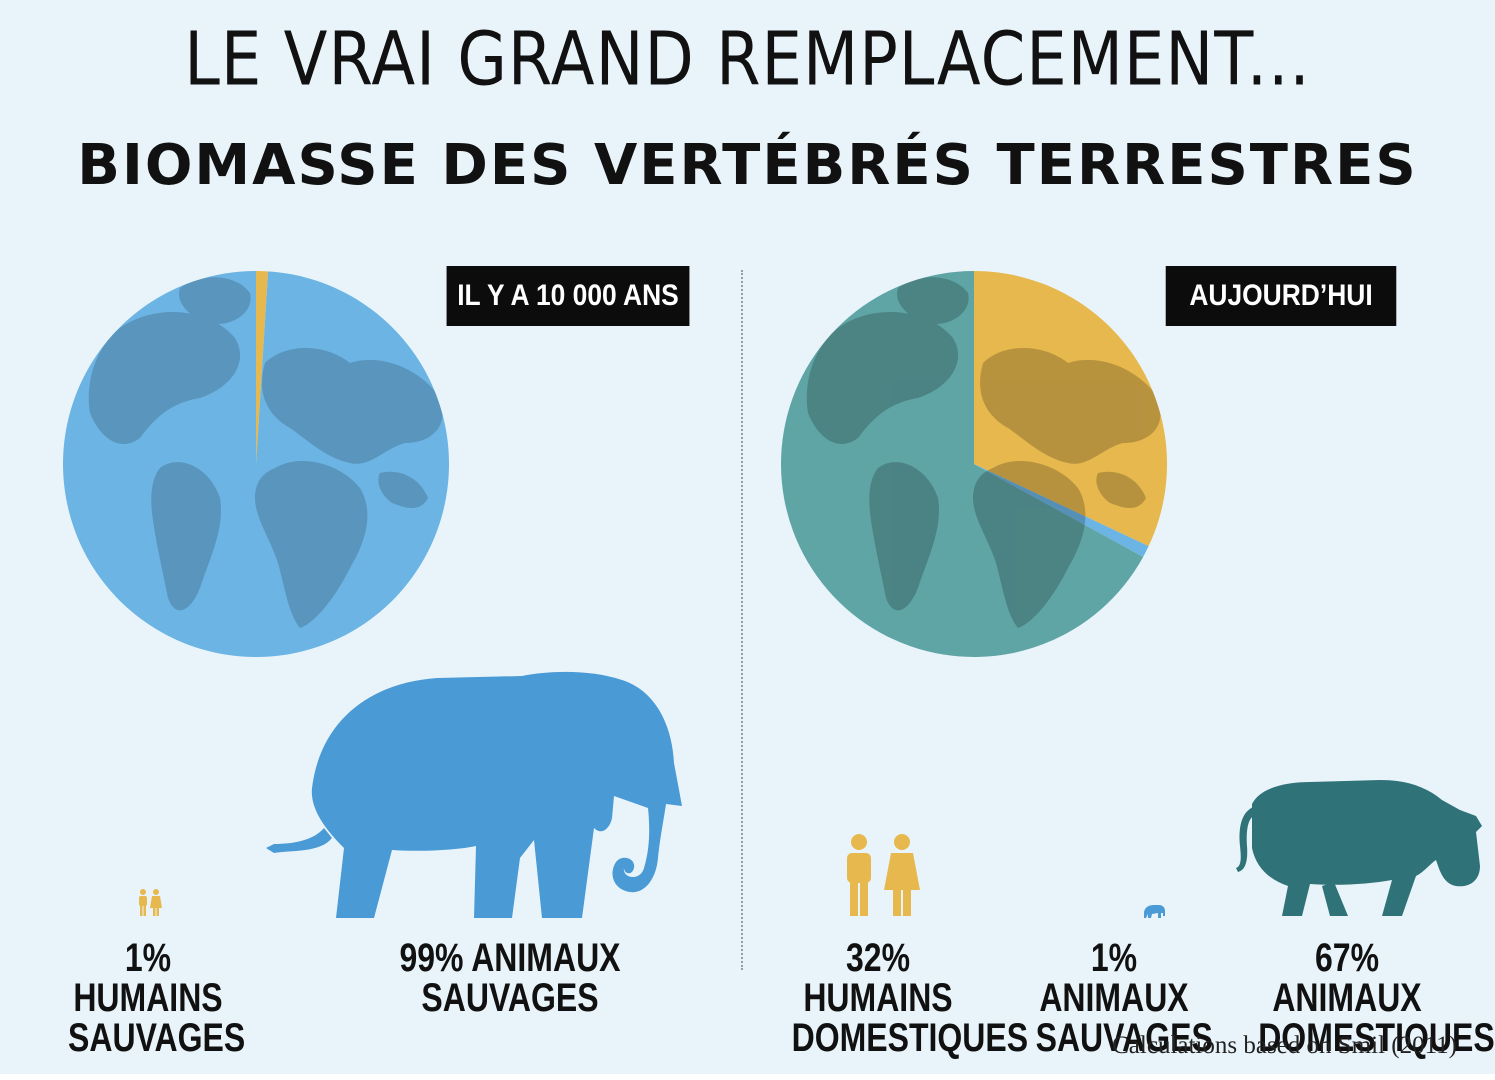 This screenshot has width=1495, height=1080. What do you see at coordinates (1284, 1045) in the screenshot?
I see `source-note: Calculations based on Smil (2011)` at bounding box center [1284, 1045].